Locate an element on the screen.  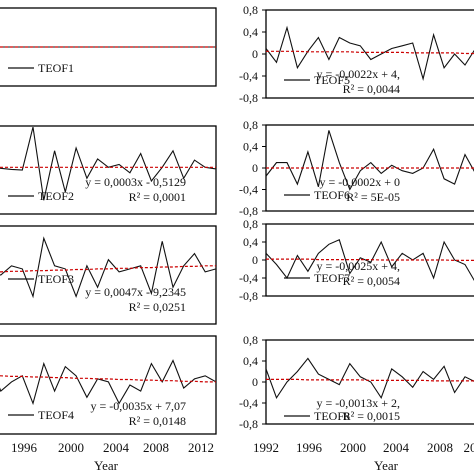
right-x-tick: 1992 is located at coordinates (266, 447).